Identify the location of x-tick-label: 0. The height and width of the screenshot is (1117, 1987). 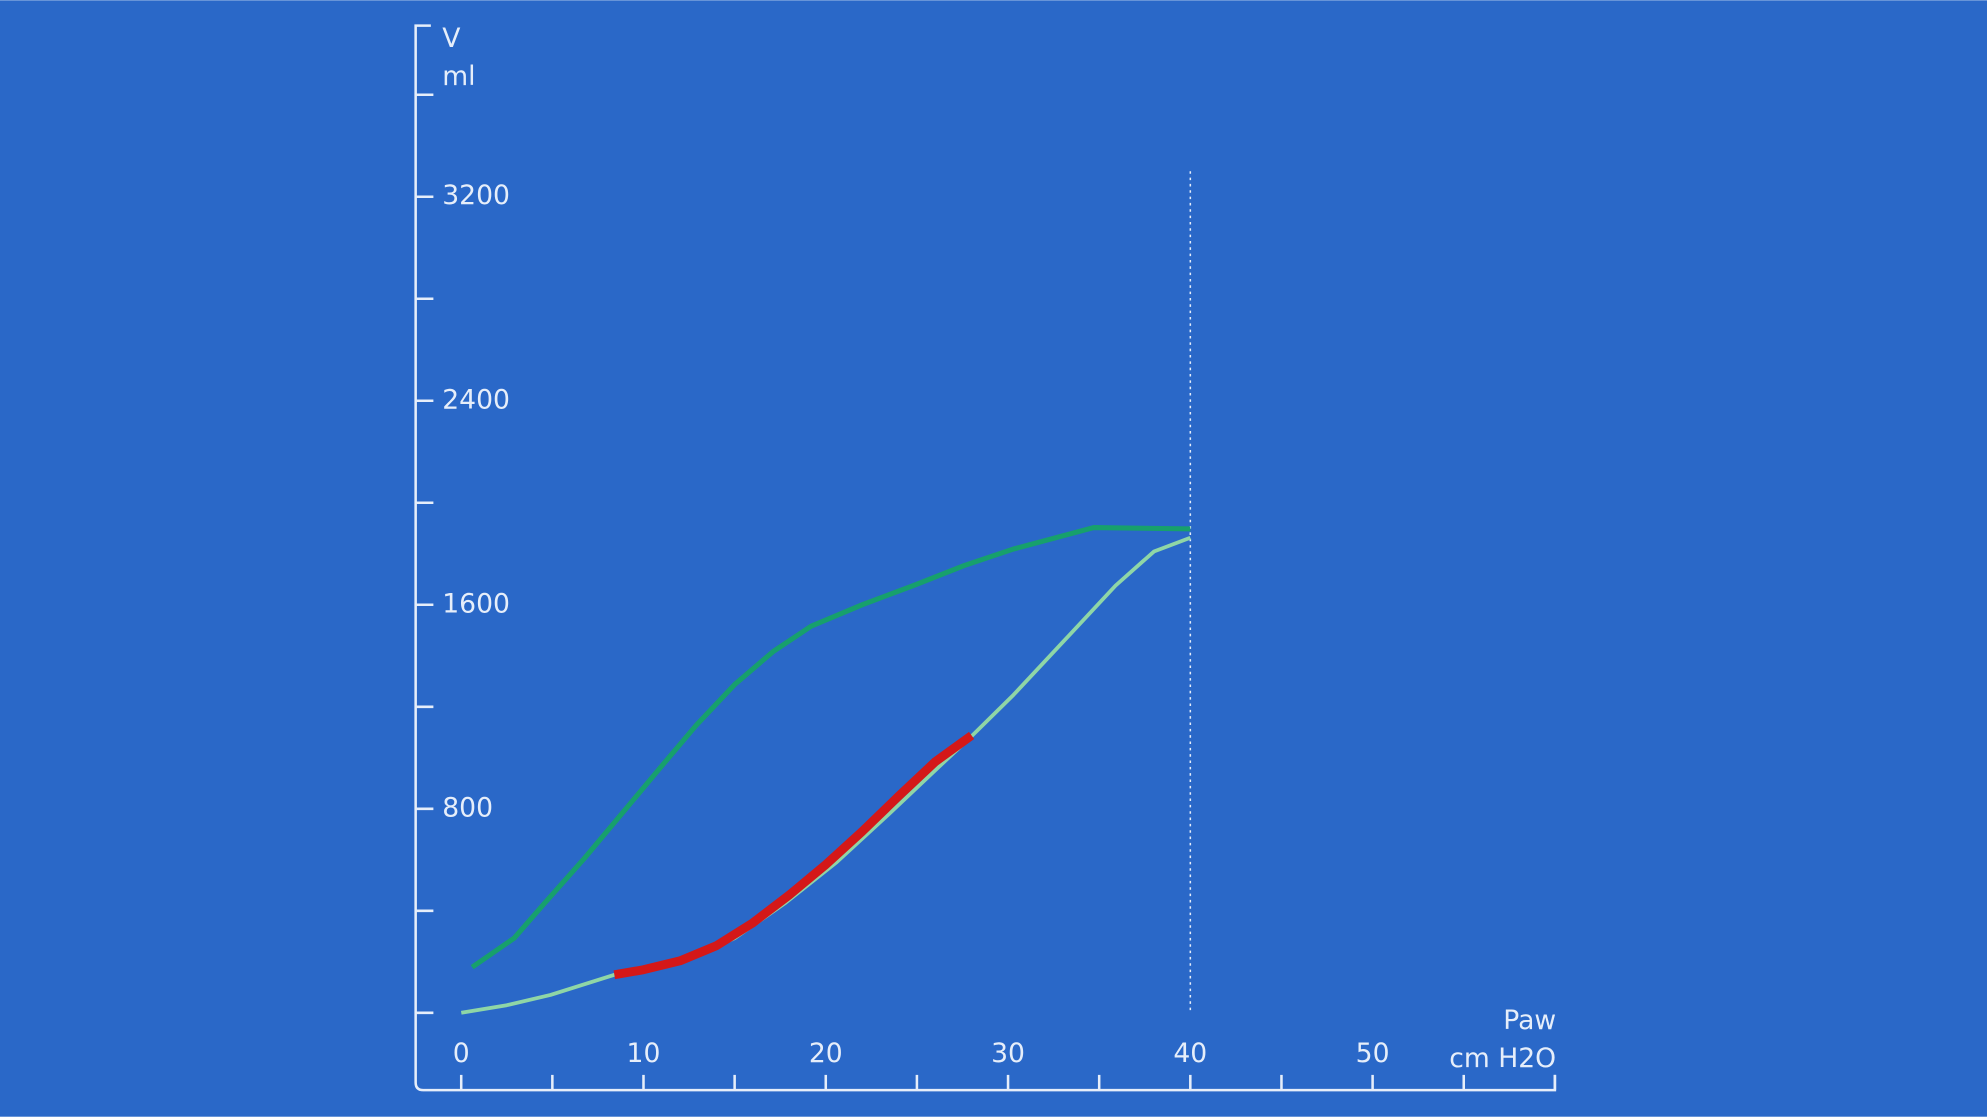
(461, 1053).